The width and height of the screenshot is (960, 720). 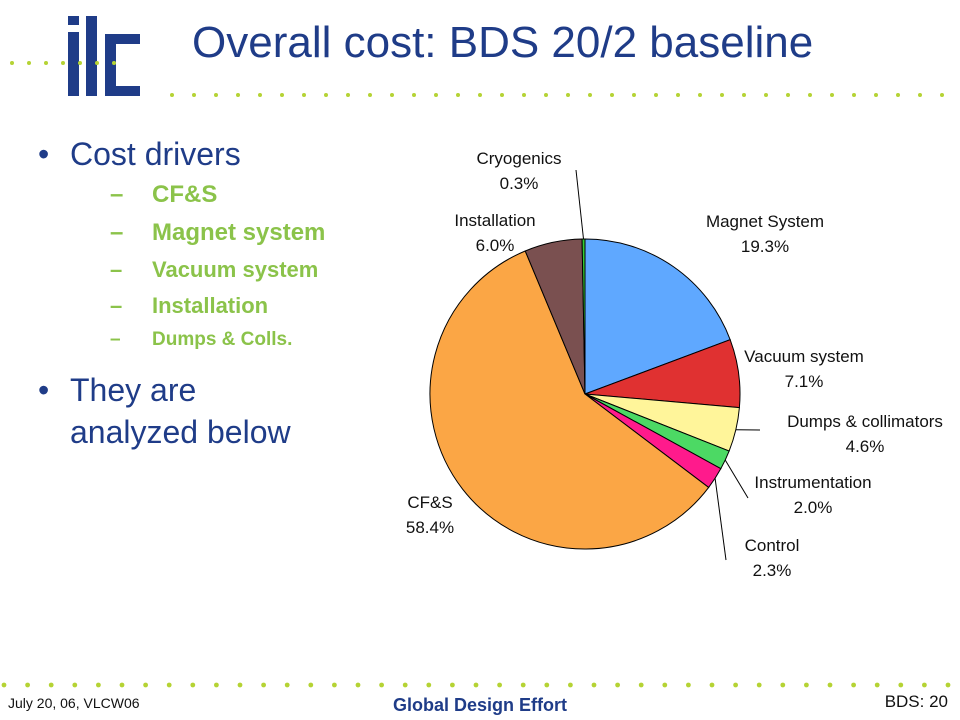 What do you see at coordinates (222, 339) in the screenshot?
I see `sub-item-text: Dumps & Colls.` at bounding box center [222, 339].